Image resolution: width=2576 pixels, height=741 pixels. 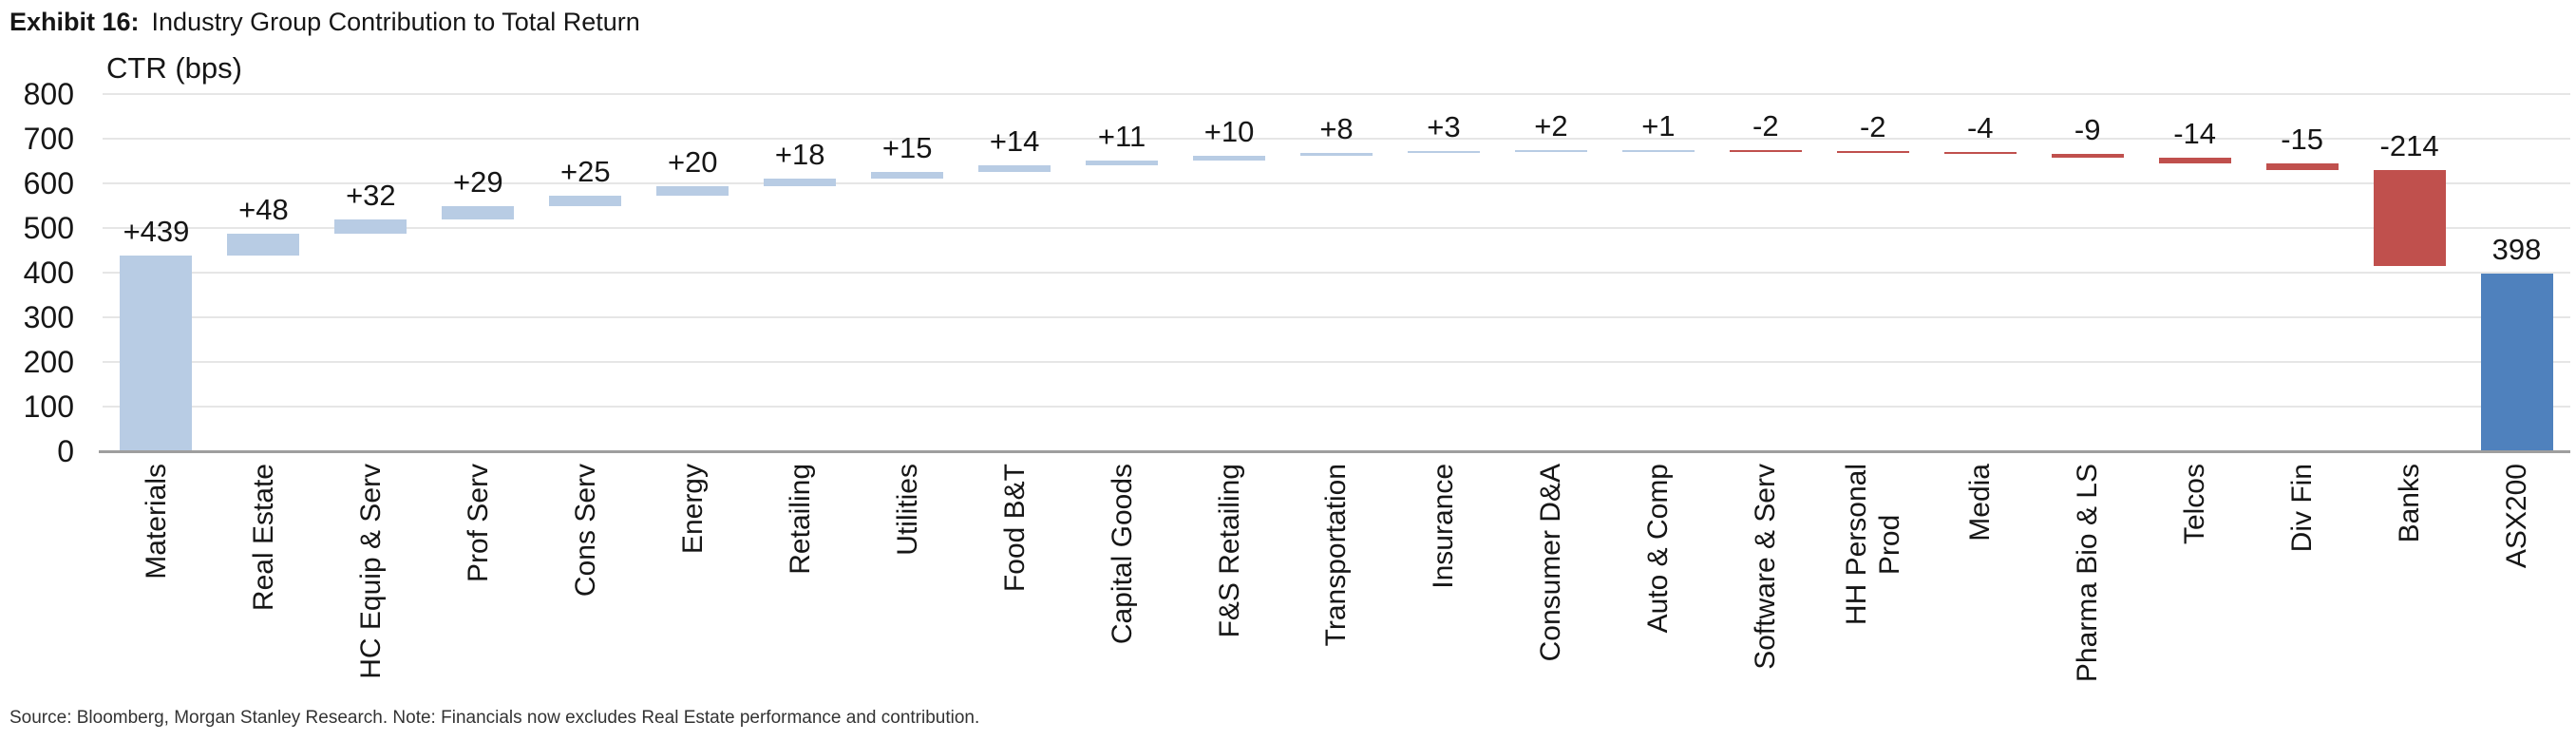 I want to click on bar-capital-goods, so click(x=1122, y=163).